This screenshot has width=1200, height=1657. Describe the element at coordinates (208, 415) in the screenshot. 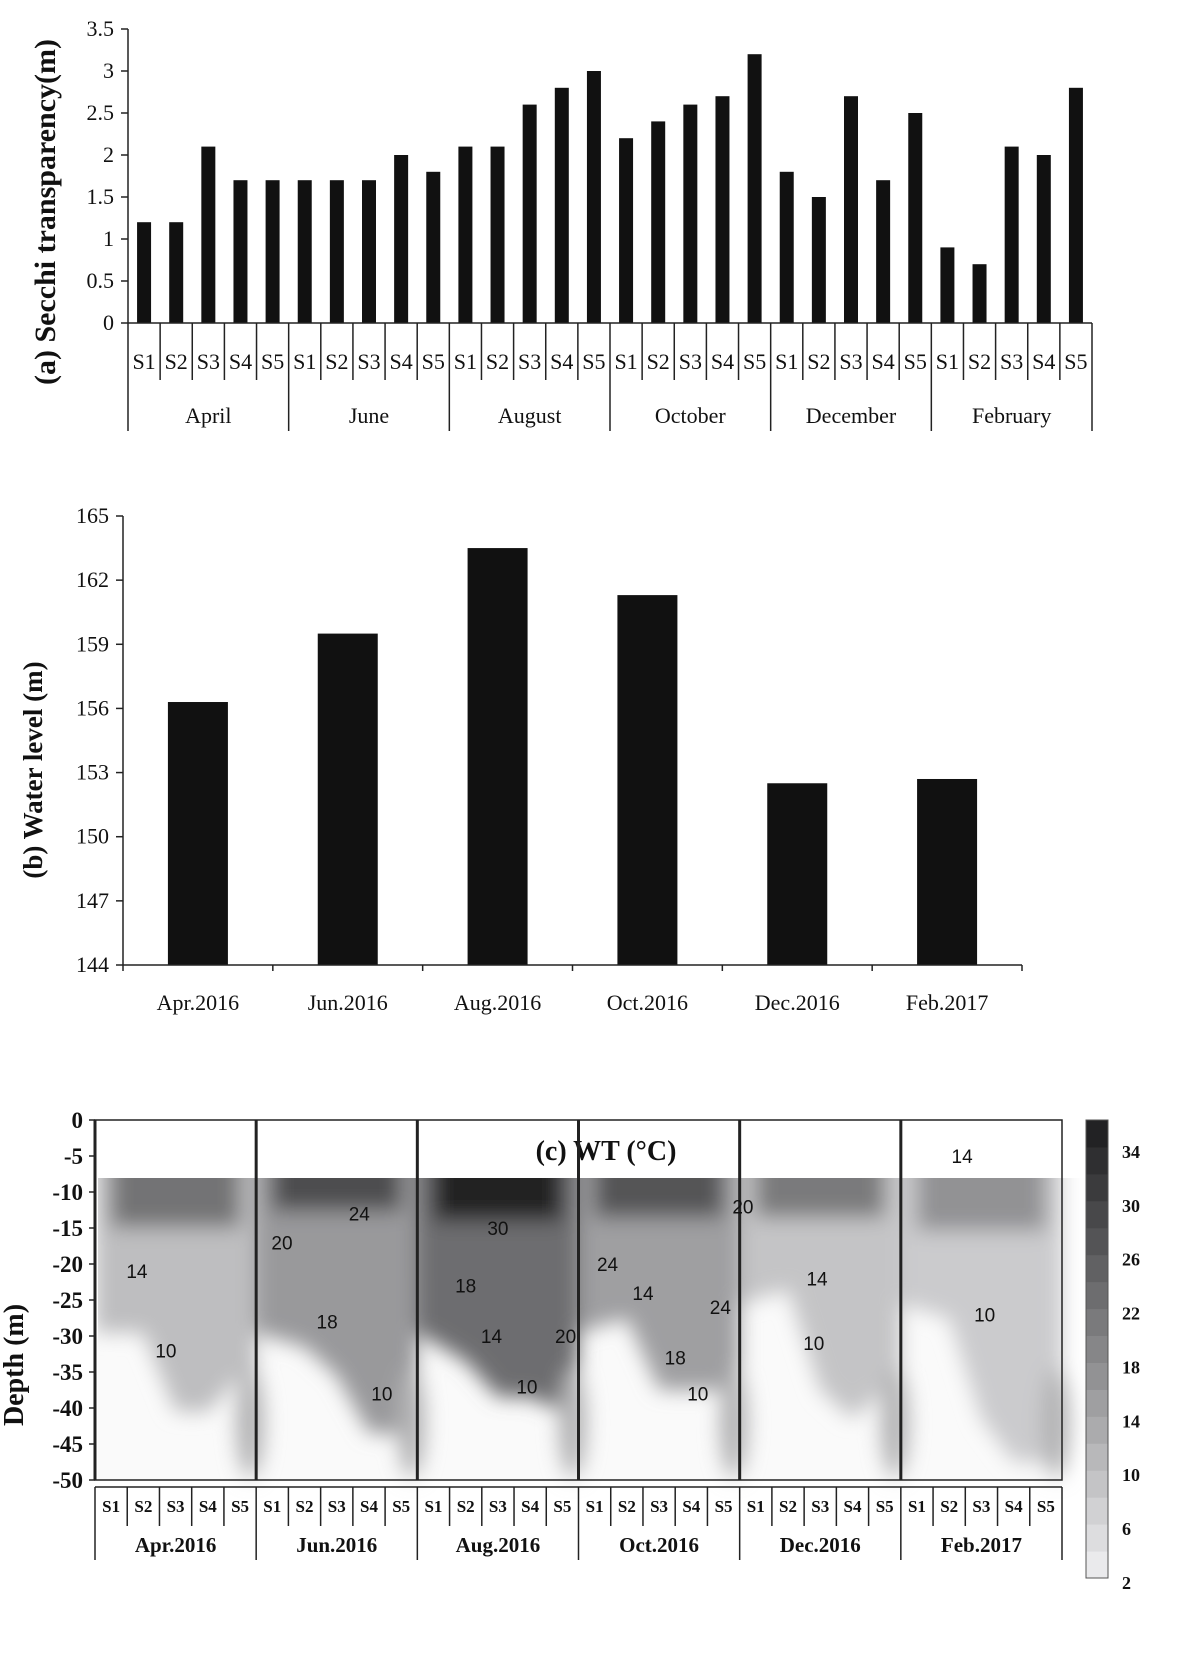

I see `secchi-month-label: April` at that location.